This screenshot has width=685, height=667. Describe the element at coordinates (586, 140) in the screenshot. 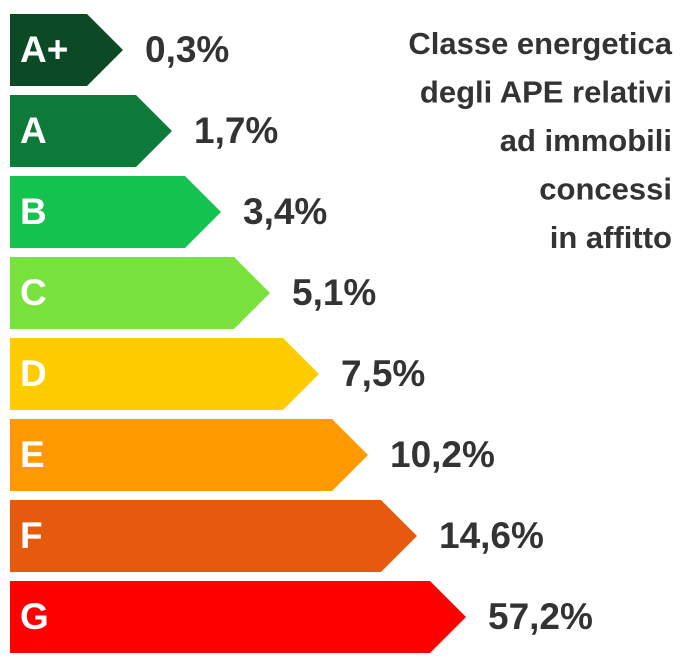

I see `title-line: ad immobili` at that location.